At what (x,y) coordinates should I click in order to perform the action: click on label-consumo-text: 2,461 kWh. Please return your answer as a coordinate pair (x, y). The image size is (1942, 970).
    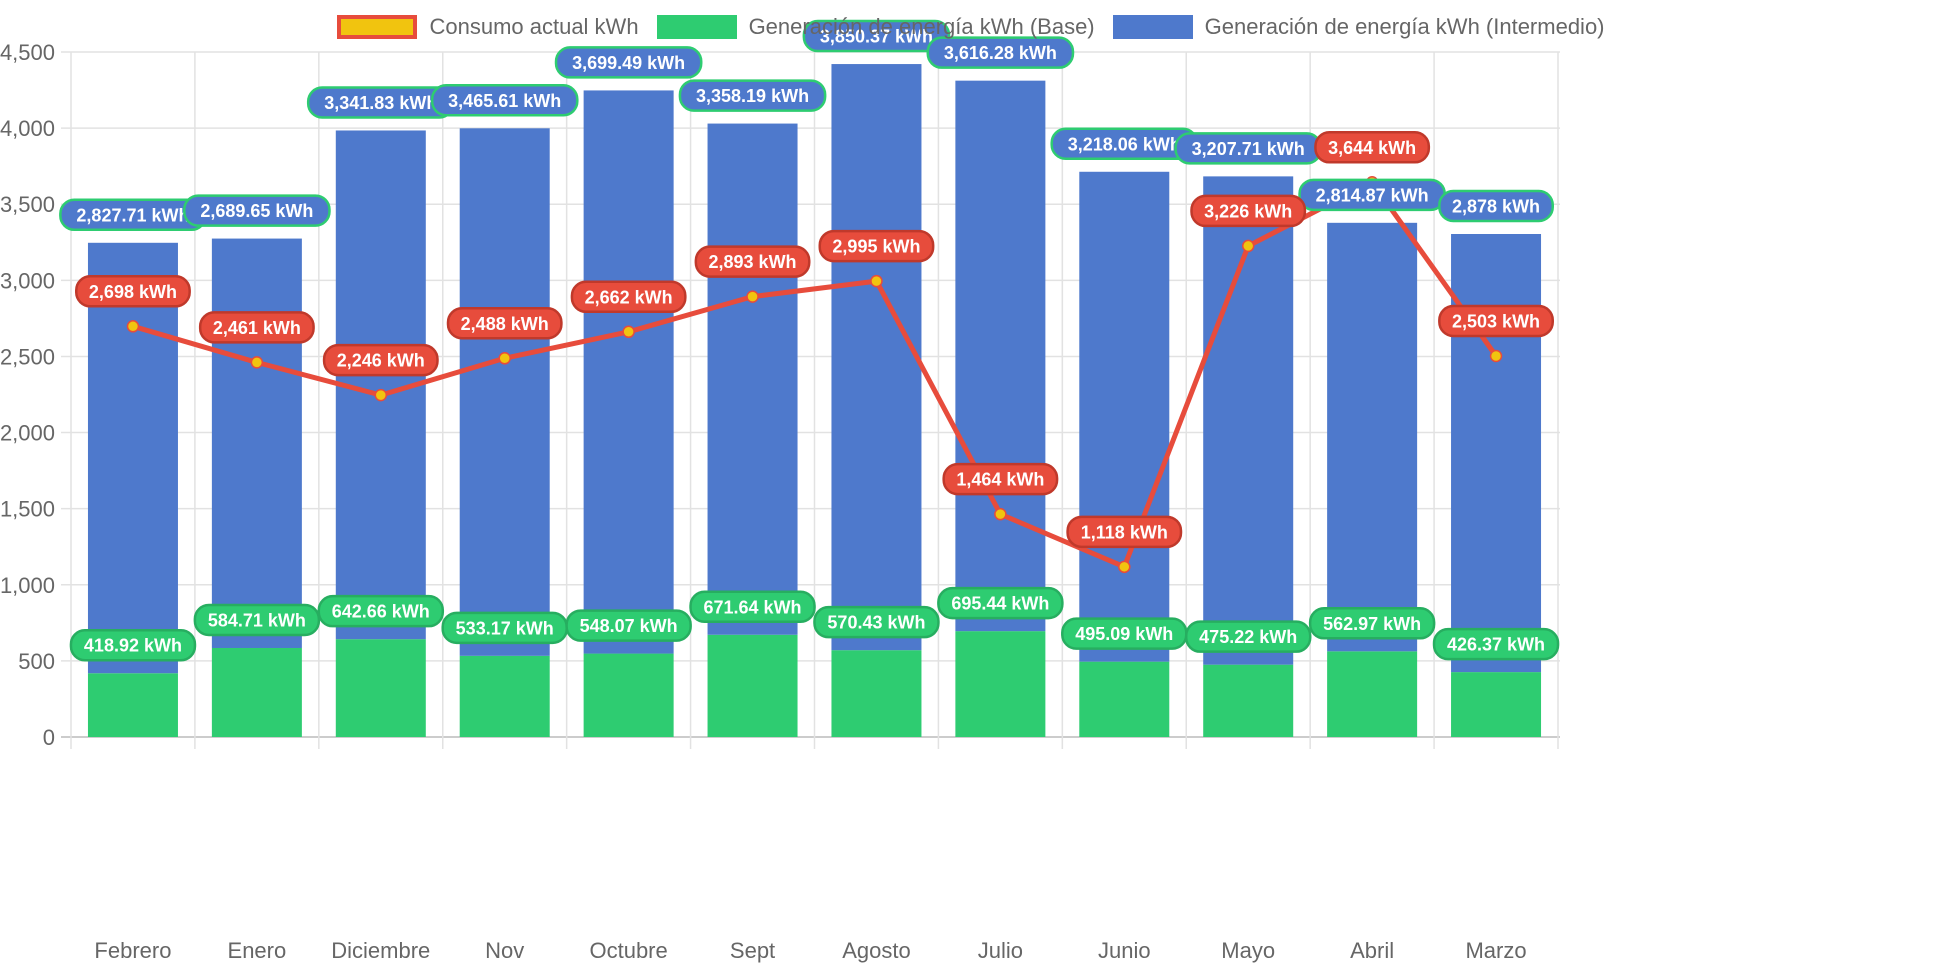
    Looking at the image, I should click on (257, 328).